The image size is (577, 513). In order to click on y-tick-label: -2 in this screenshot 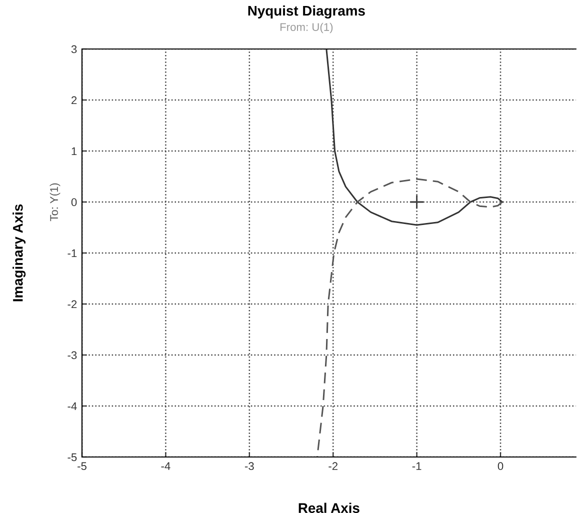, I will do `click(72, 304)`.